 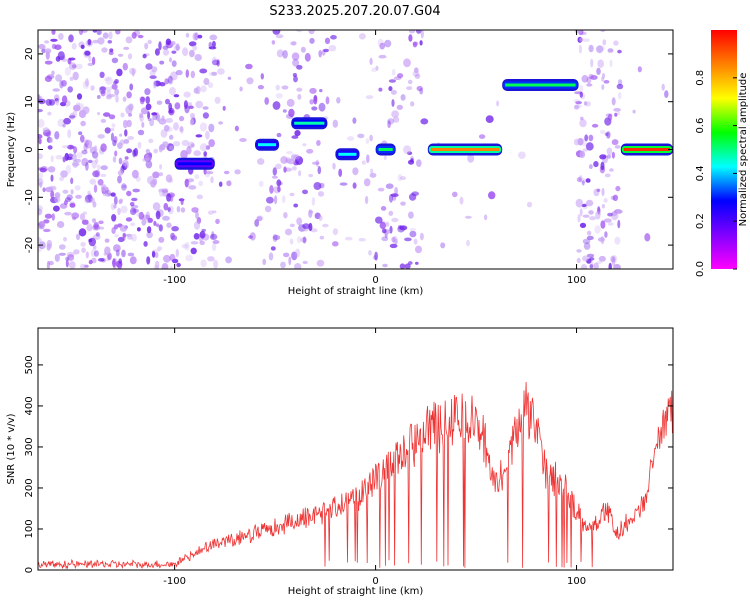 I want to click on feature-core, so click(x=267, y=145).